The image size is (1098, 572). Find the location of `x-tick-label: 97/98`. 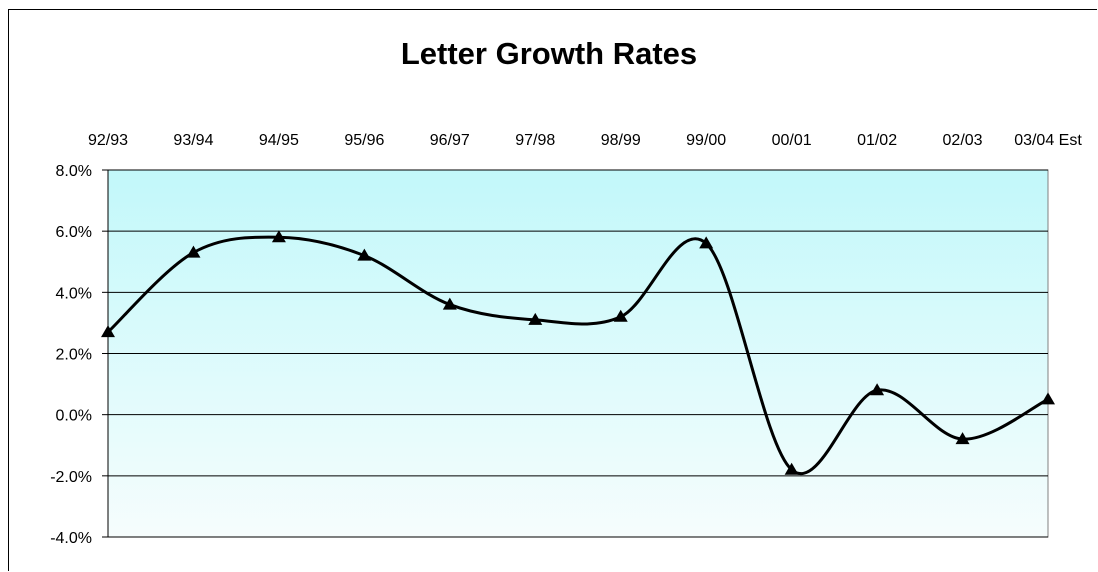

x-tick-label: 97/98 is located at coordinates (535, 140).